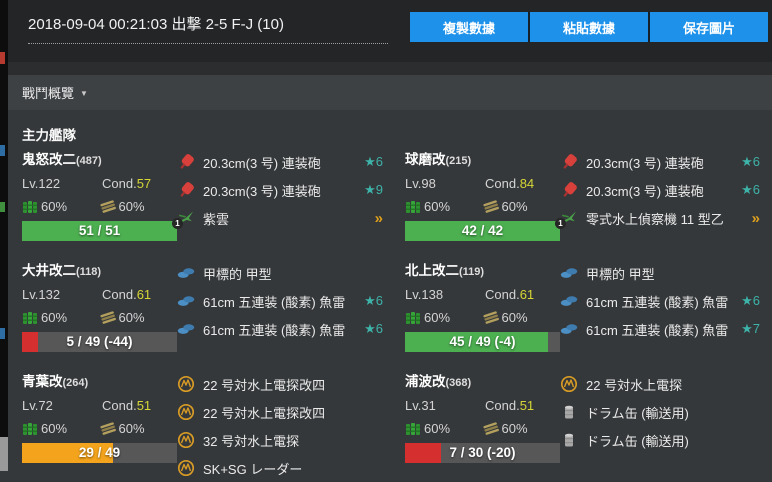  Describe the element at coordinates (458, 161) in the screenshot. I see `ship-id: (215)` at that location.